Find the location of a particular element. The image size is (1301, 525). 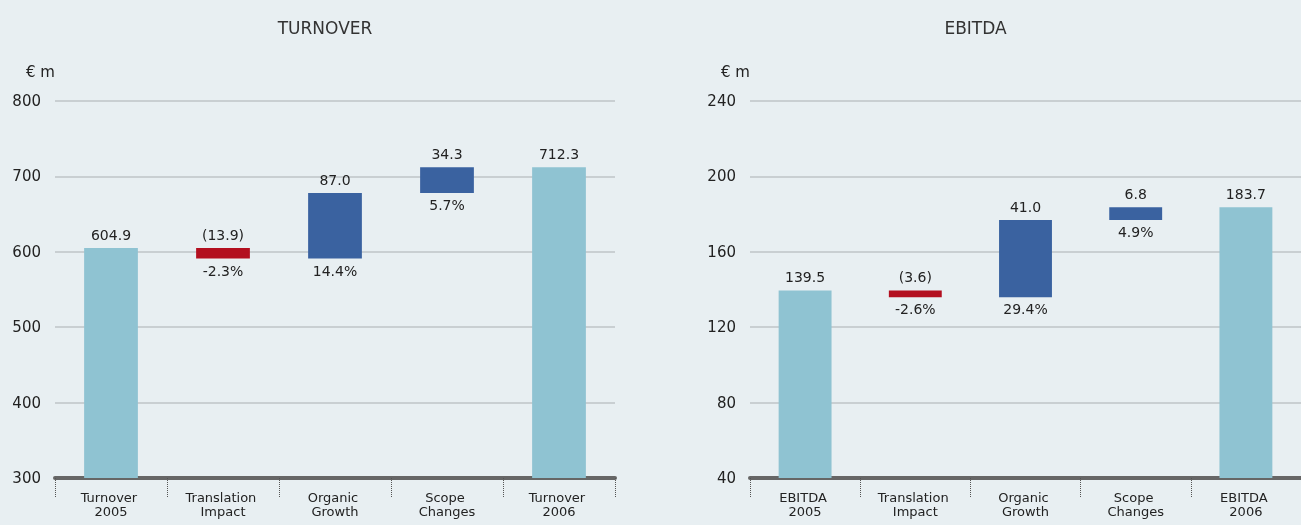

y-tick-label: 80 is located at coordinates (726, 402).